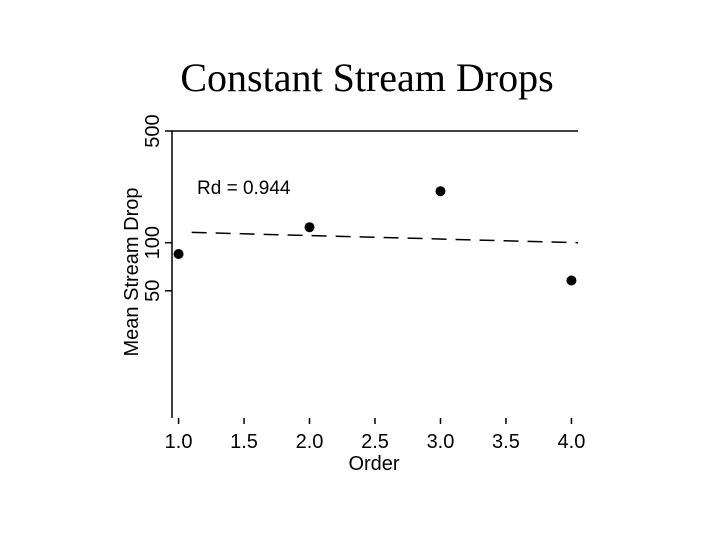  I want to click on data-points, so click(375, 236).